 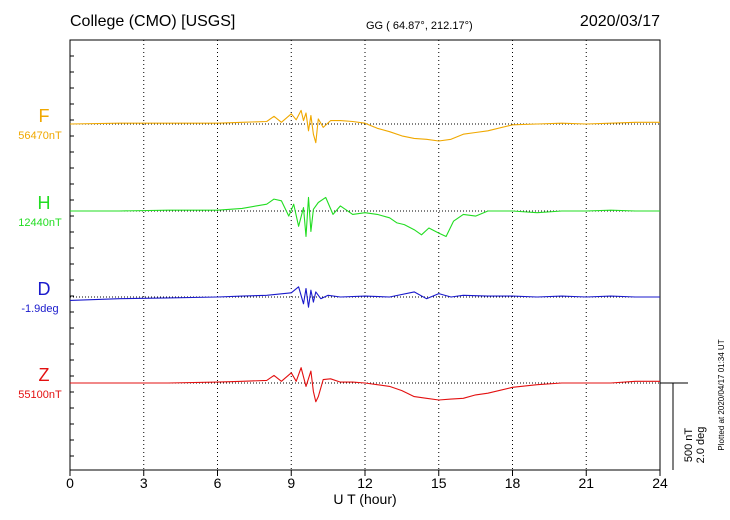 What do you see at coordinates (291, 483) in the screenshot?
I see `x-tick-label-9: 9` at bounding box center [291, 483].